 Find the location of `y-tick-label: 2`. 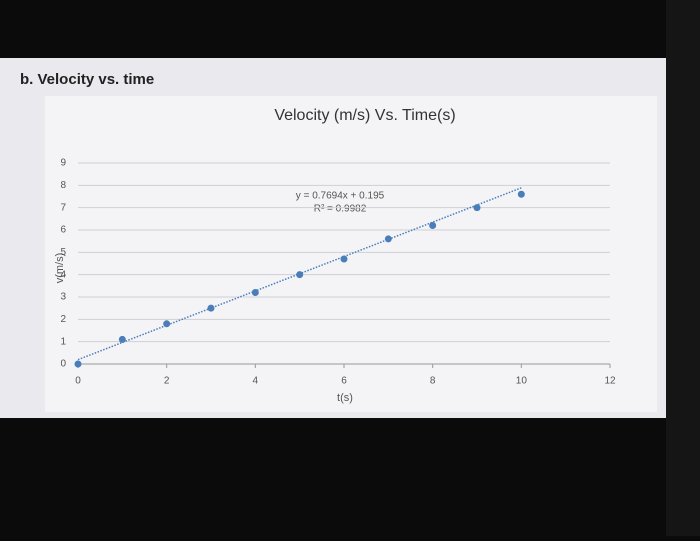

y-tick-label: 2 is located at coordinates (63, 319).